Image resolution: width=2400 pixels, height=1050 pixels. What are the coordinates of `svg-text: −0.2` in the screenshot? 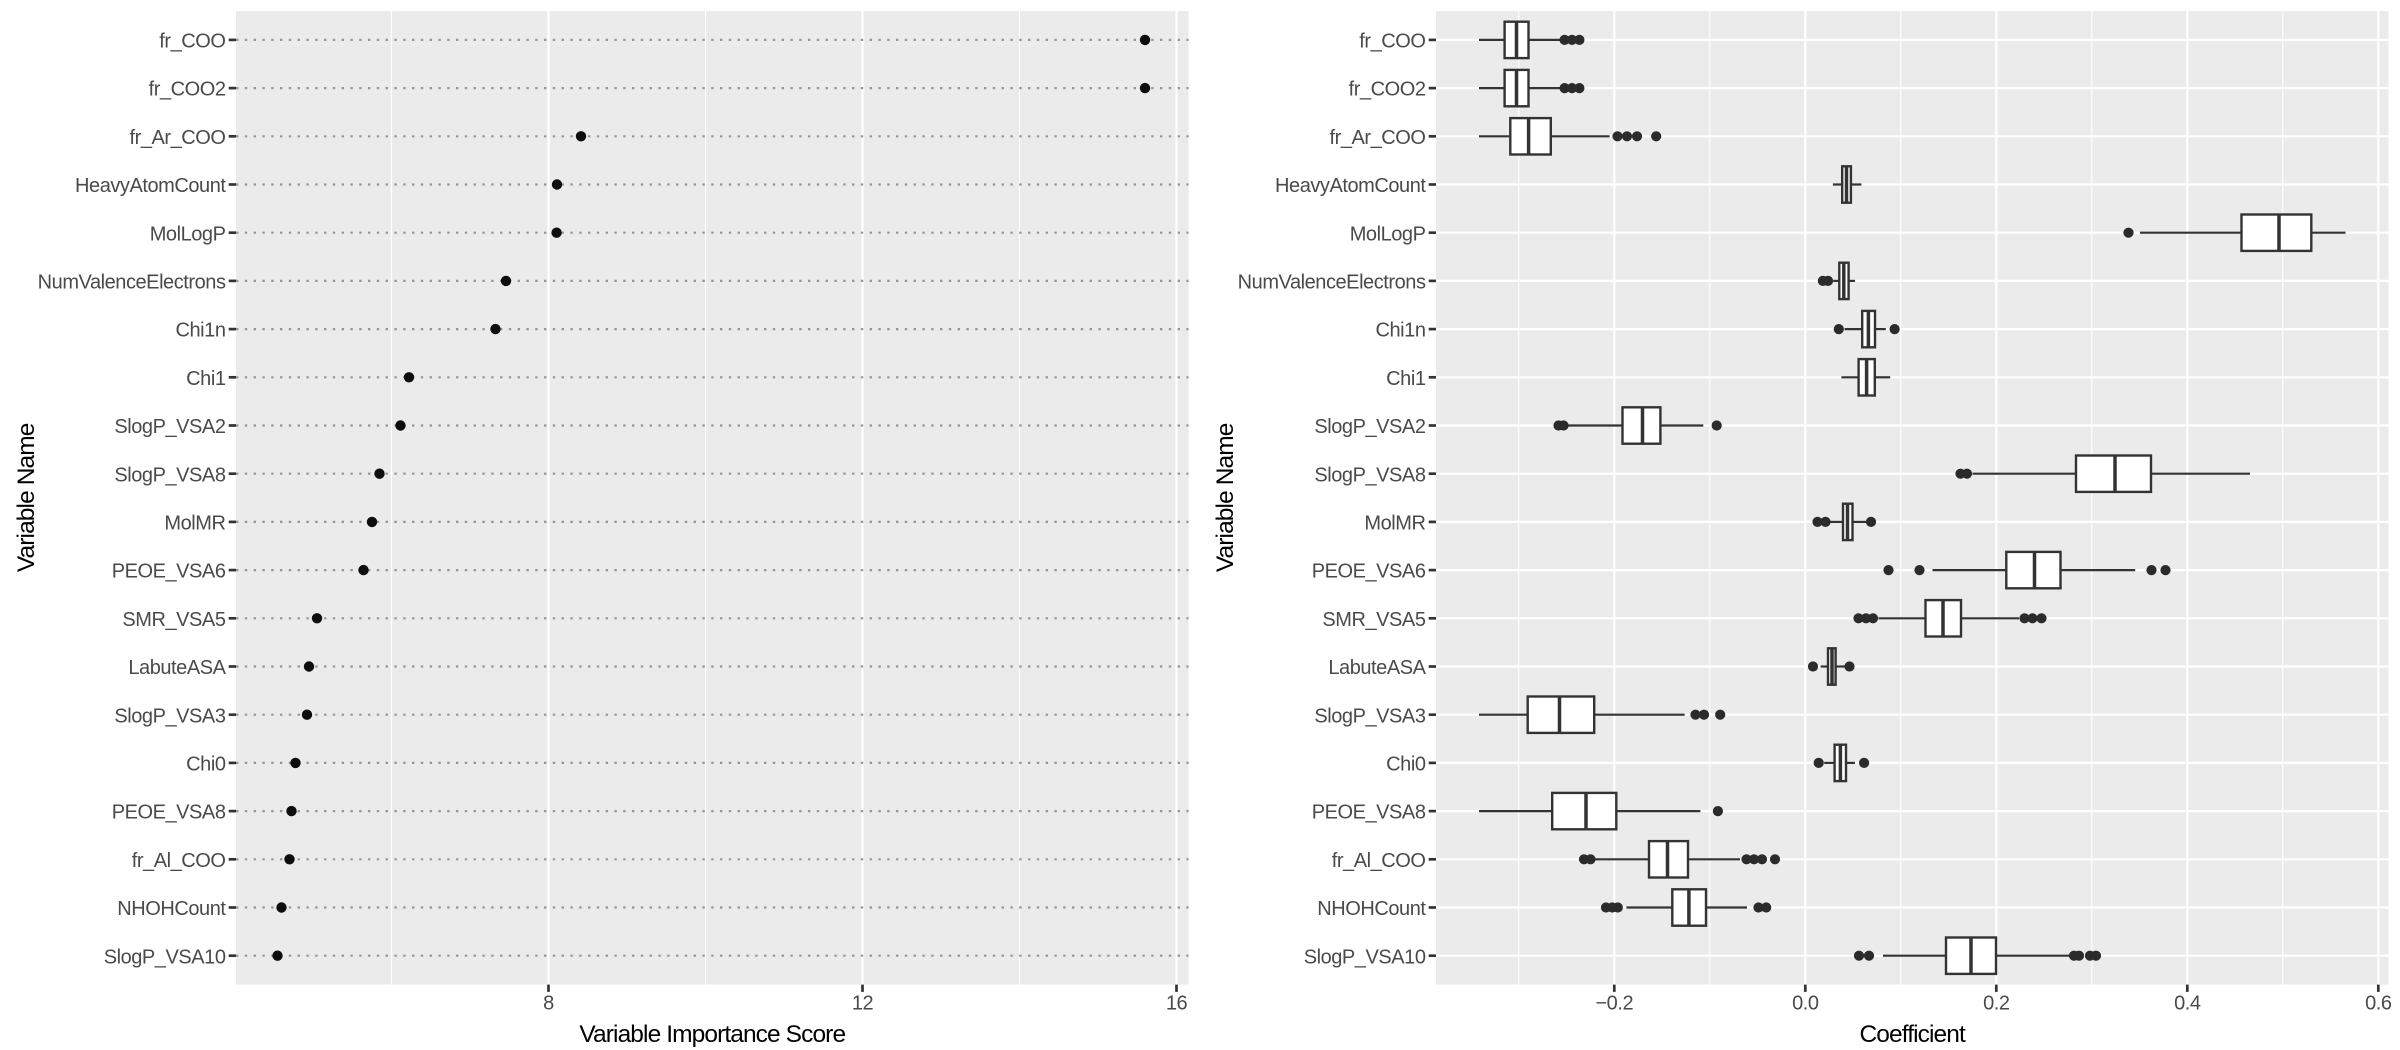 It's located at (1614, 1004).